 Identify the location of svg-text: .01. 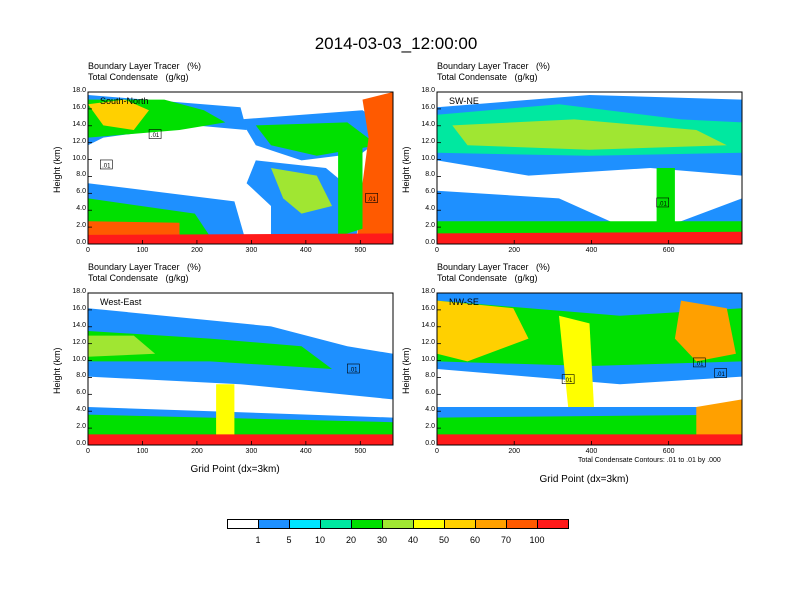
(663, 204).